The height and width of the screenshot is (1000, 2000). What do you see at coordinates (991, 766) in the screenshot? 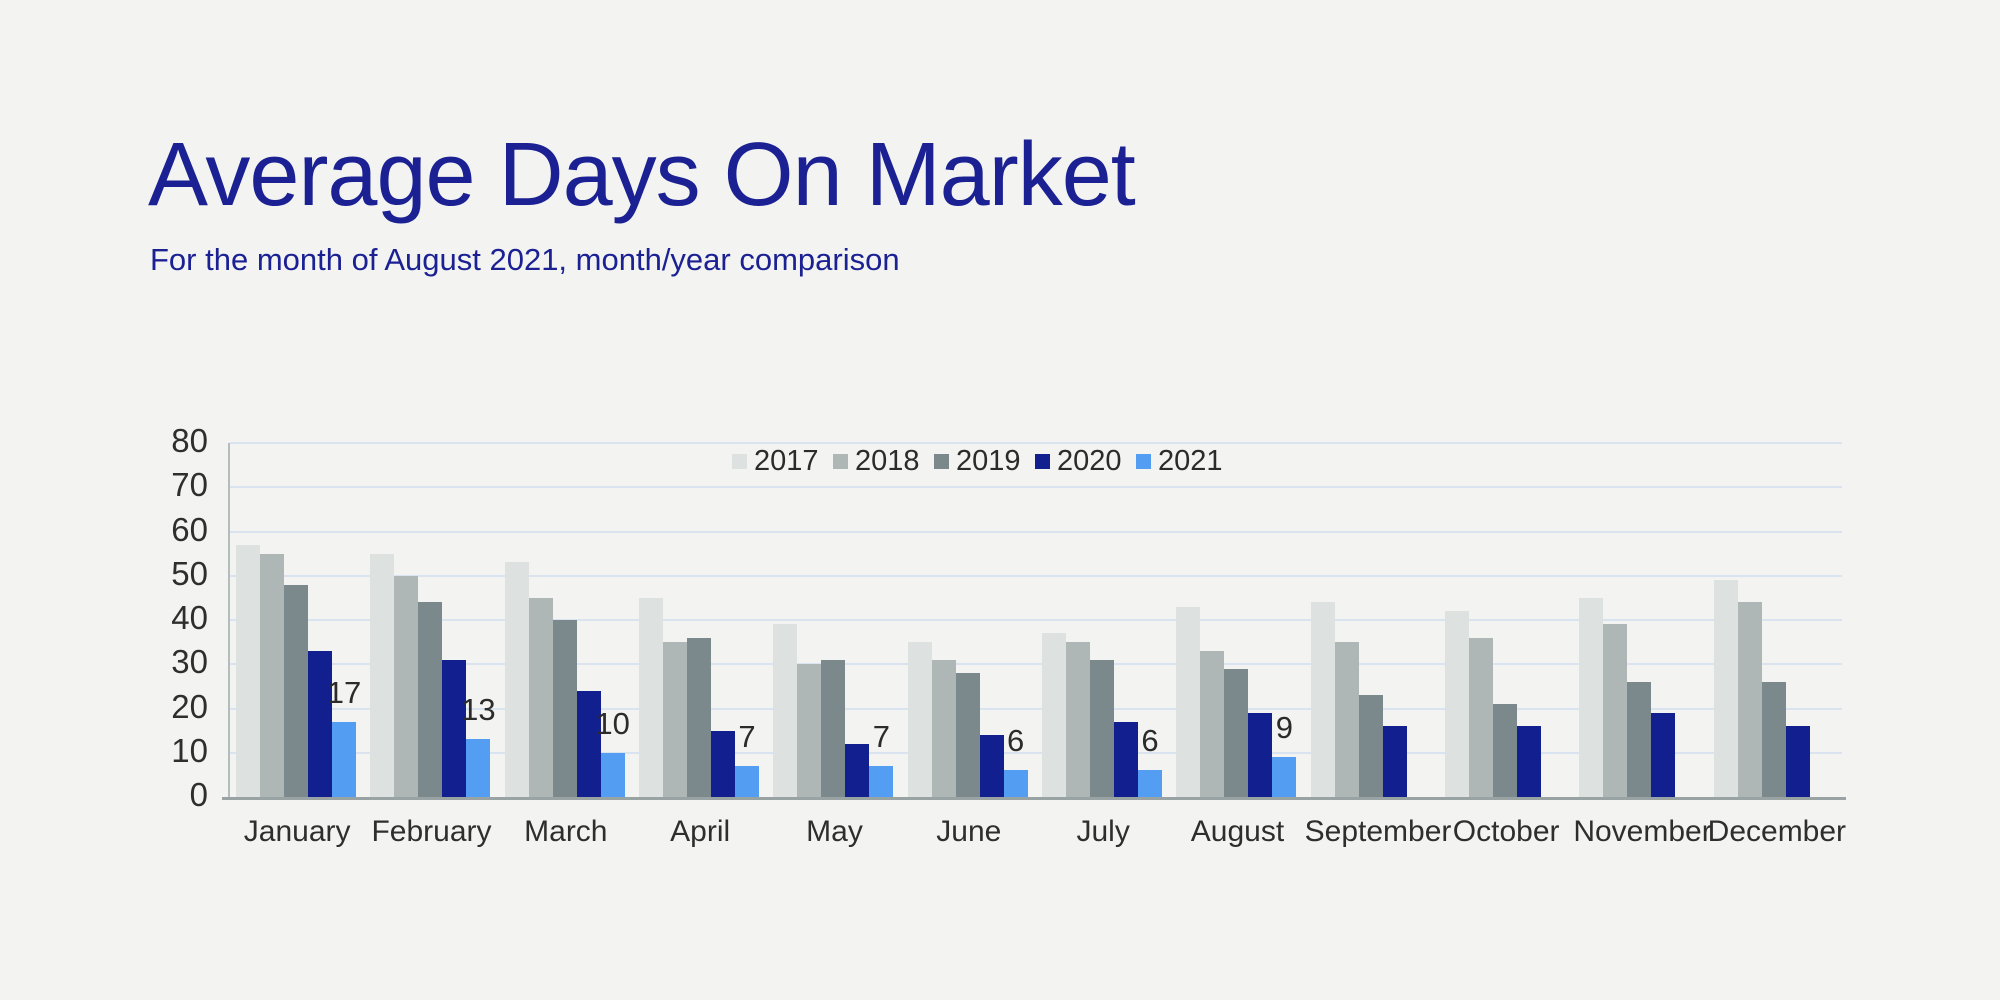
I see `bar-june-2020` at bounding box center [991, 766].